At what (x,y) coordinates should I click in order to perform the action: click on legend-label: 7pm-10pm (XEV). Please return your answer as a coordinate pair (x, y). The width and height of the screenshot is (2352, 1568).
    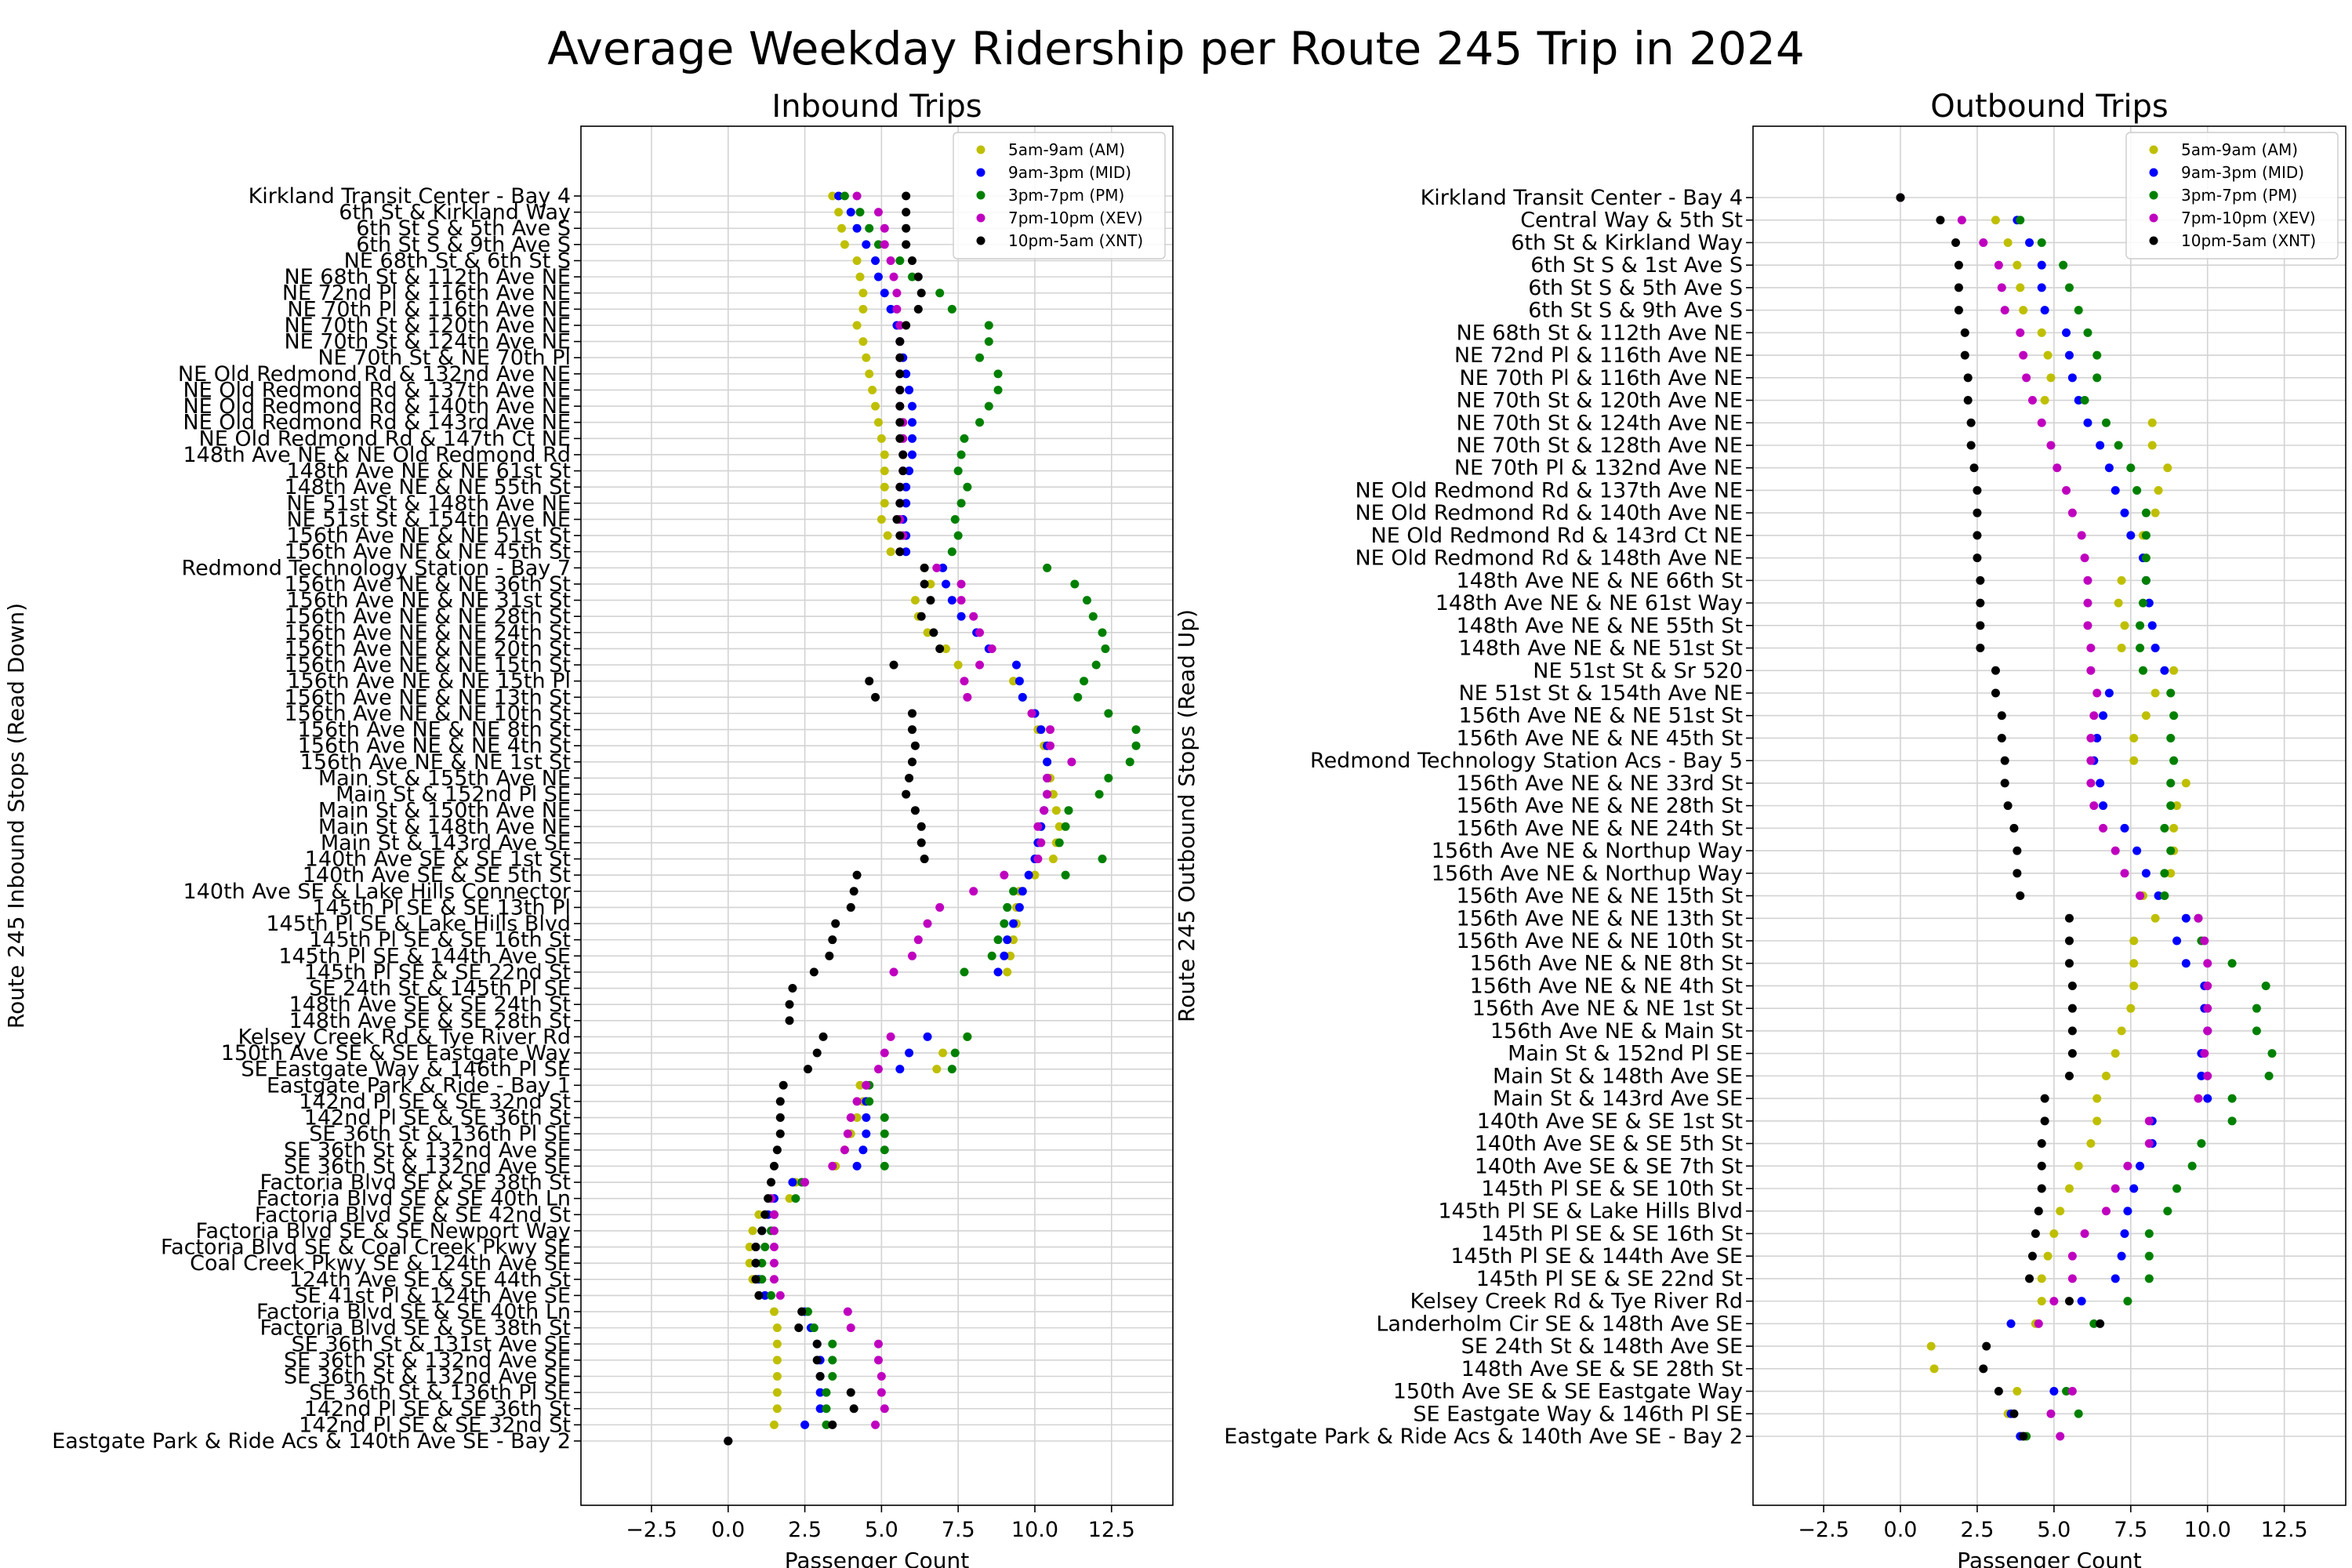
    Looking at the image, I should click on (1075, 218).